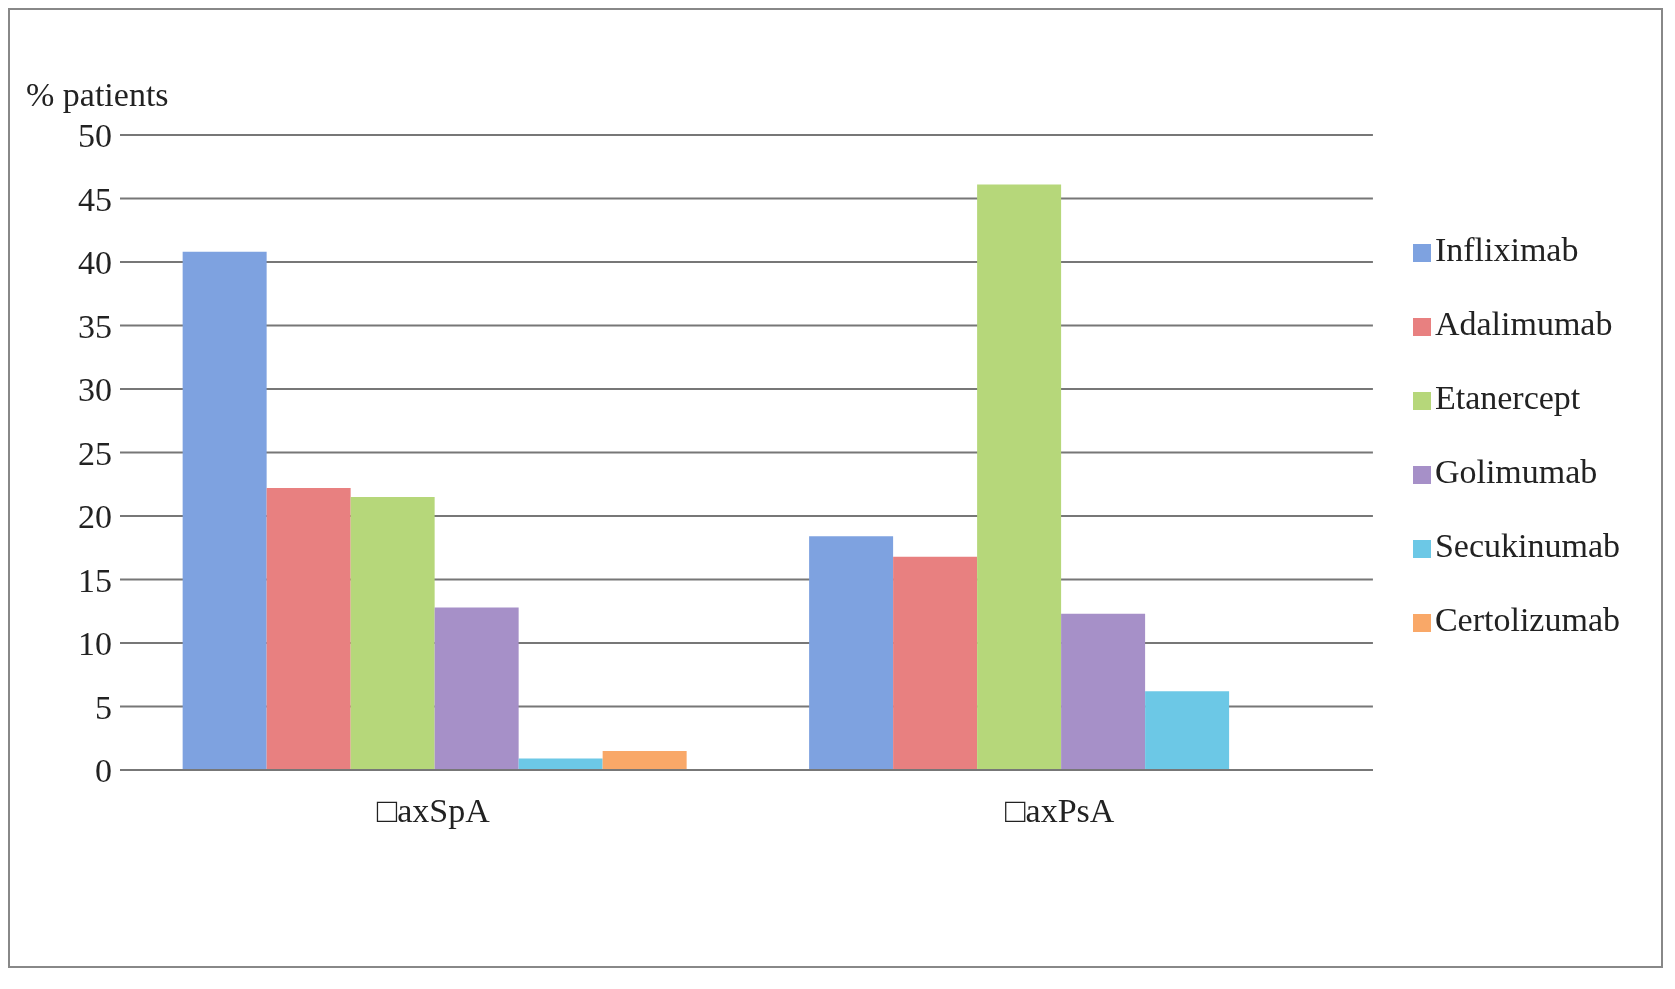  I want to click on legend-label: Certolizumab, so click(1527, 619).